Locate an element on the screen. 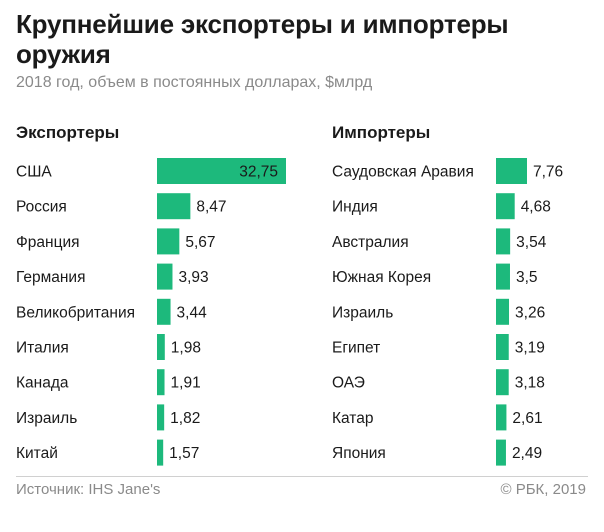 The image size is (604, 532). category-label: Саудовская Аравия is located at coordinates (403, 172).